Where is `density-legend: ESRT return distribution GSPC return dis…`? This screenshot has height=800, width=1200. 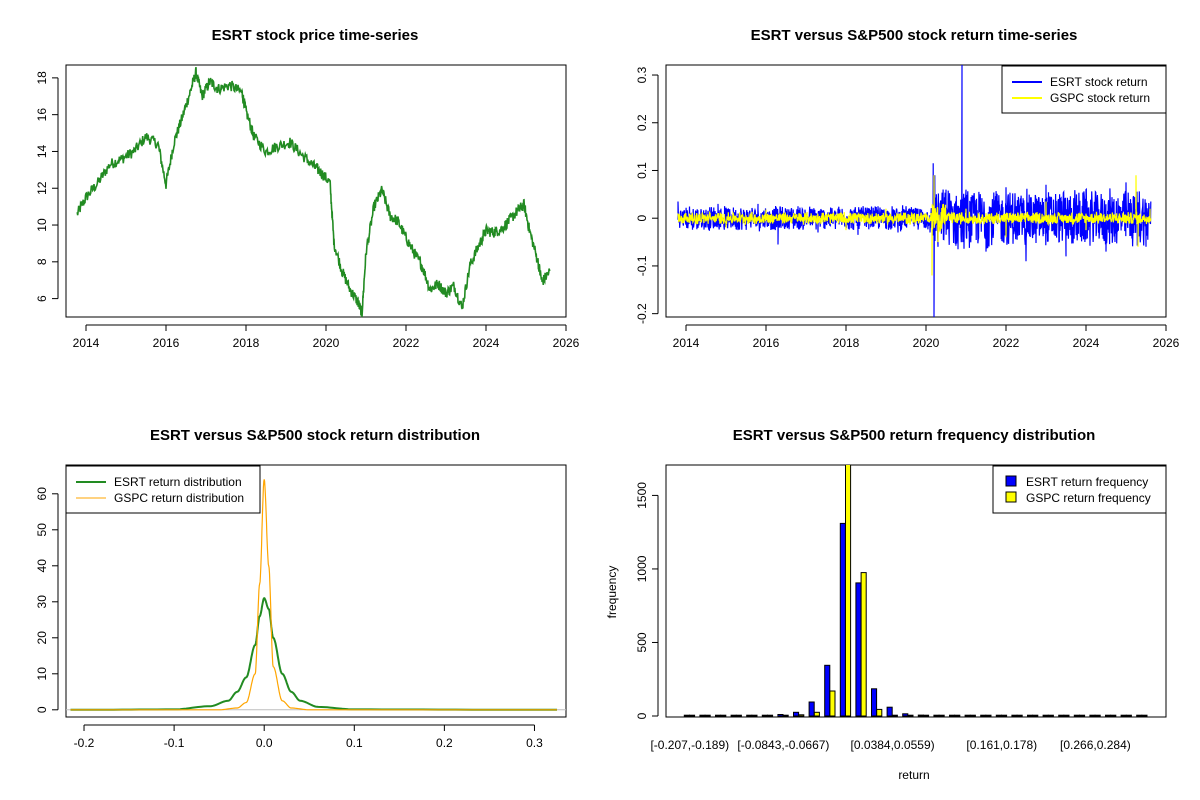 density-legend: ESRT return distribution GSPC return dis… is located at coordinates (163, 489).